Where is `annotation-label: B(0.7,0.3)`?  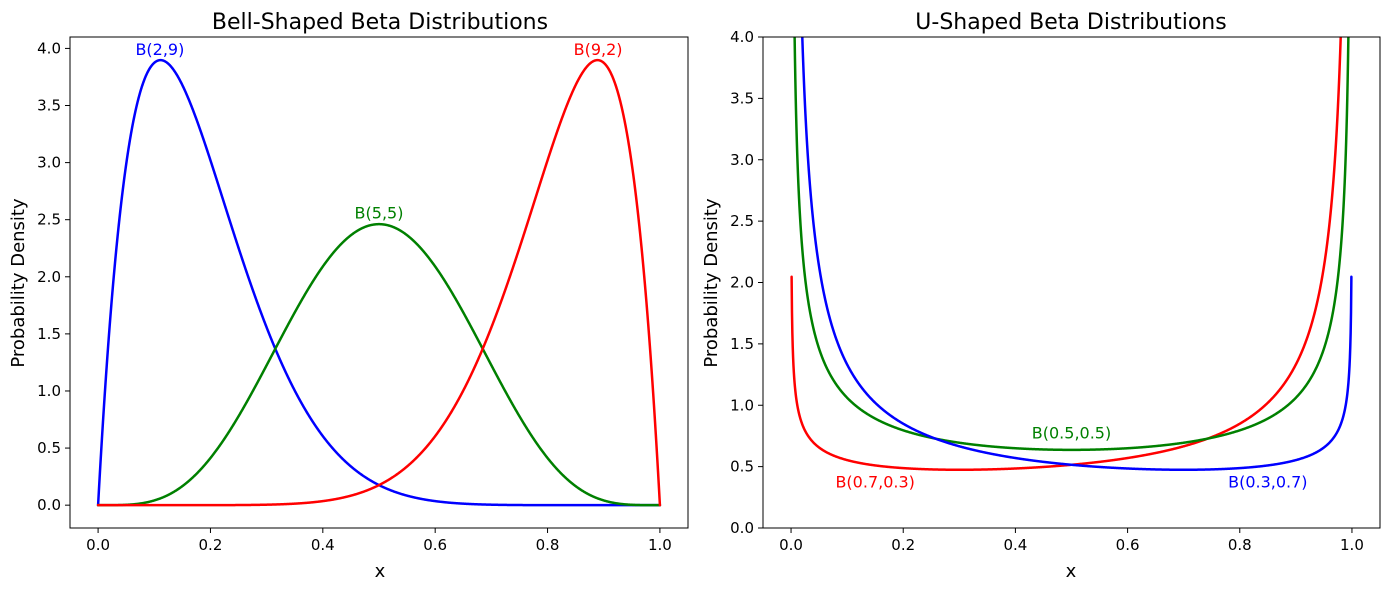
annotation-label: B(0.7,0.3) is located at coordinates (874, 482).